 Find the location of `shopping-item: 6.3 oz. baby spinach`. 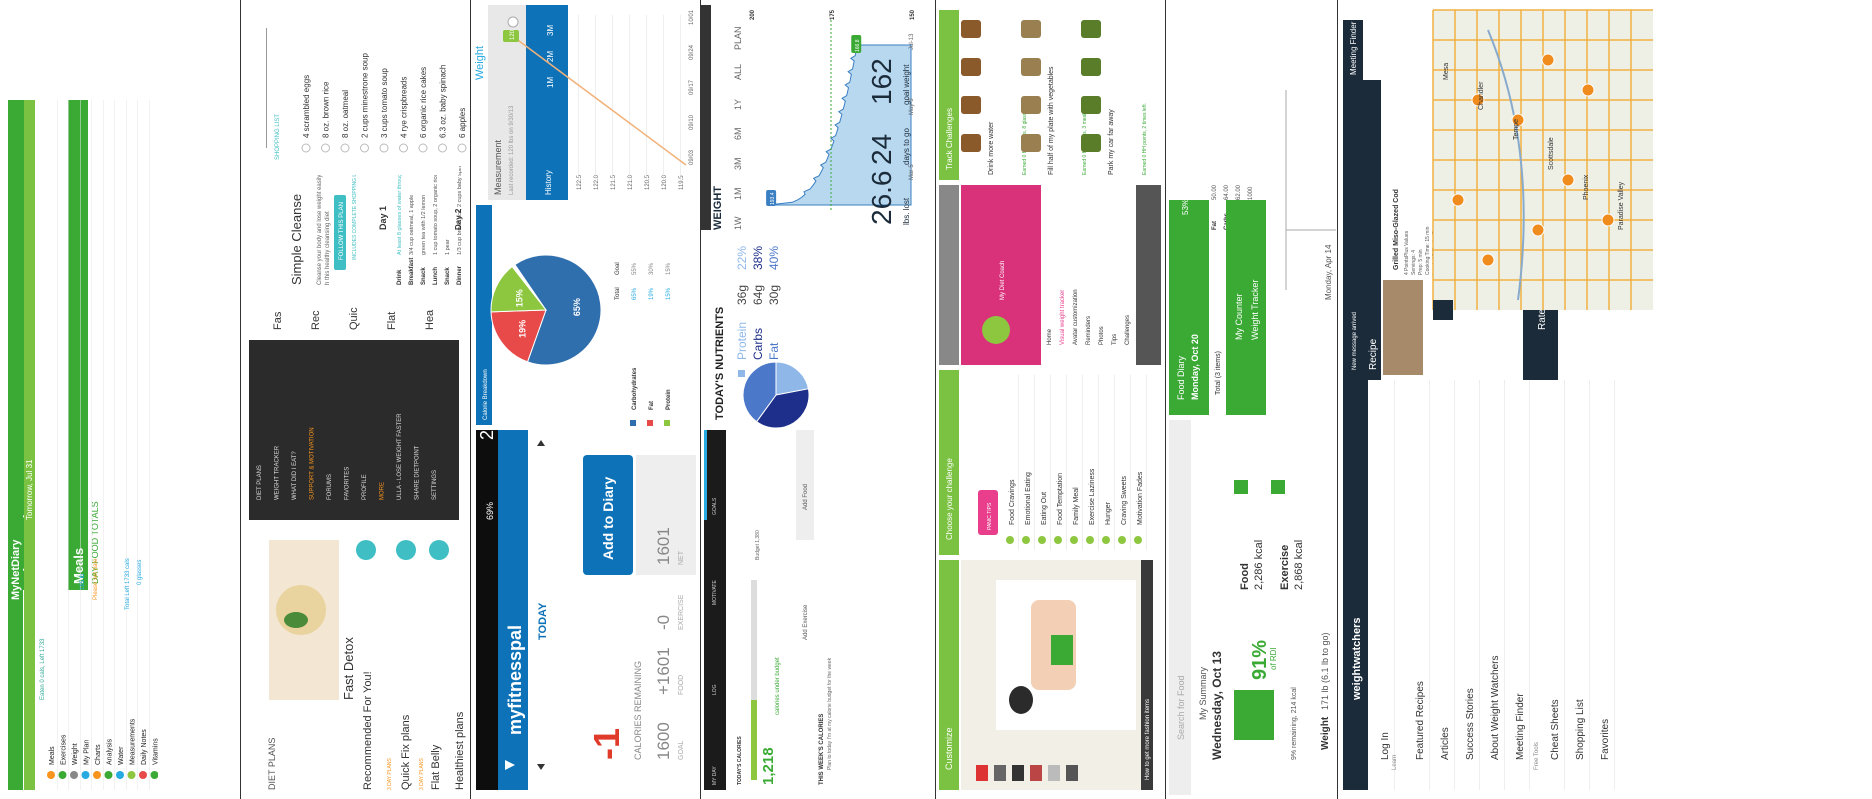

shopping-item: 6.3 oz. baby spinach is located at coordinates (443, 101).